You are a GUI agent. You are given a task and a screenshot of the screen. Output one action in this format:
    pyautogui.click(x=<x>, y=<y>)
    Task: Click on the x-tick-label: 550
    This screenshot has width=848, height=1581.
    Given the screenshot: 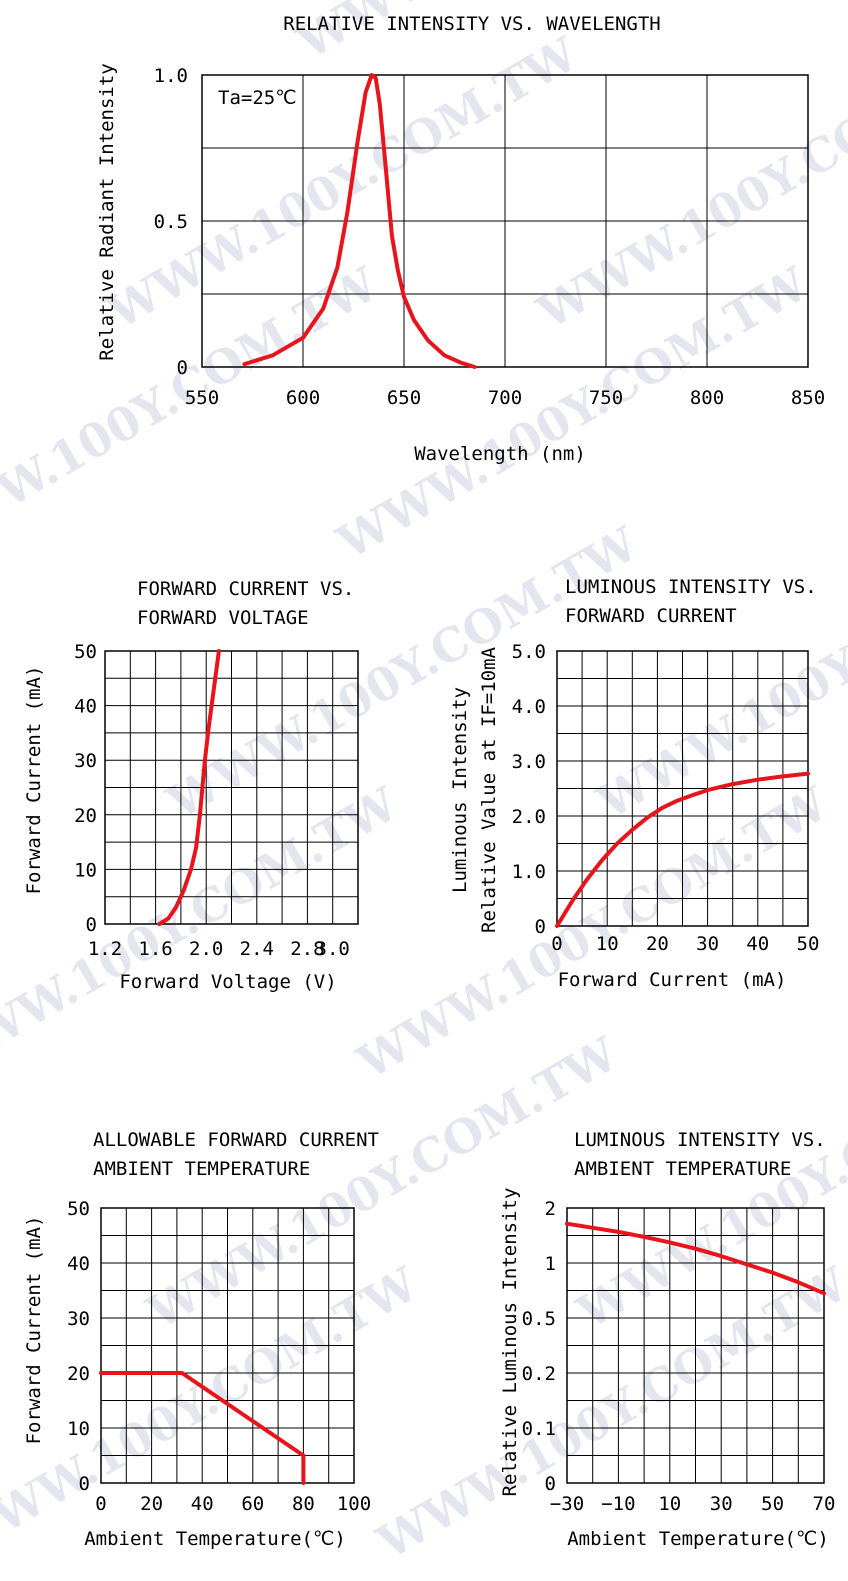 What is the action you would take?
    pyautogui.click(x=202, y=398)
    